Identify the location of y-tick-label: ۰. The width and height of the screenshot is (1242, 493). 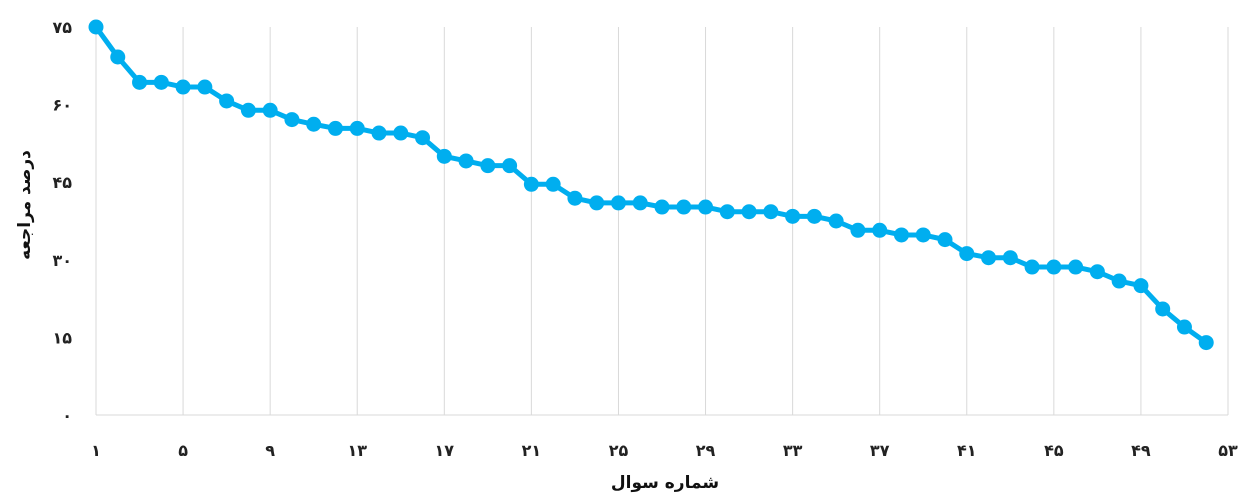
(67, 415).